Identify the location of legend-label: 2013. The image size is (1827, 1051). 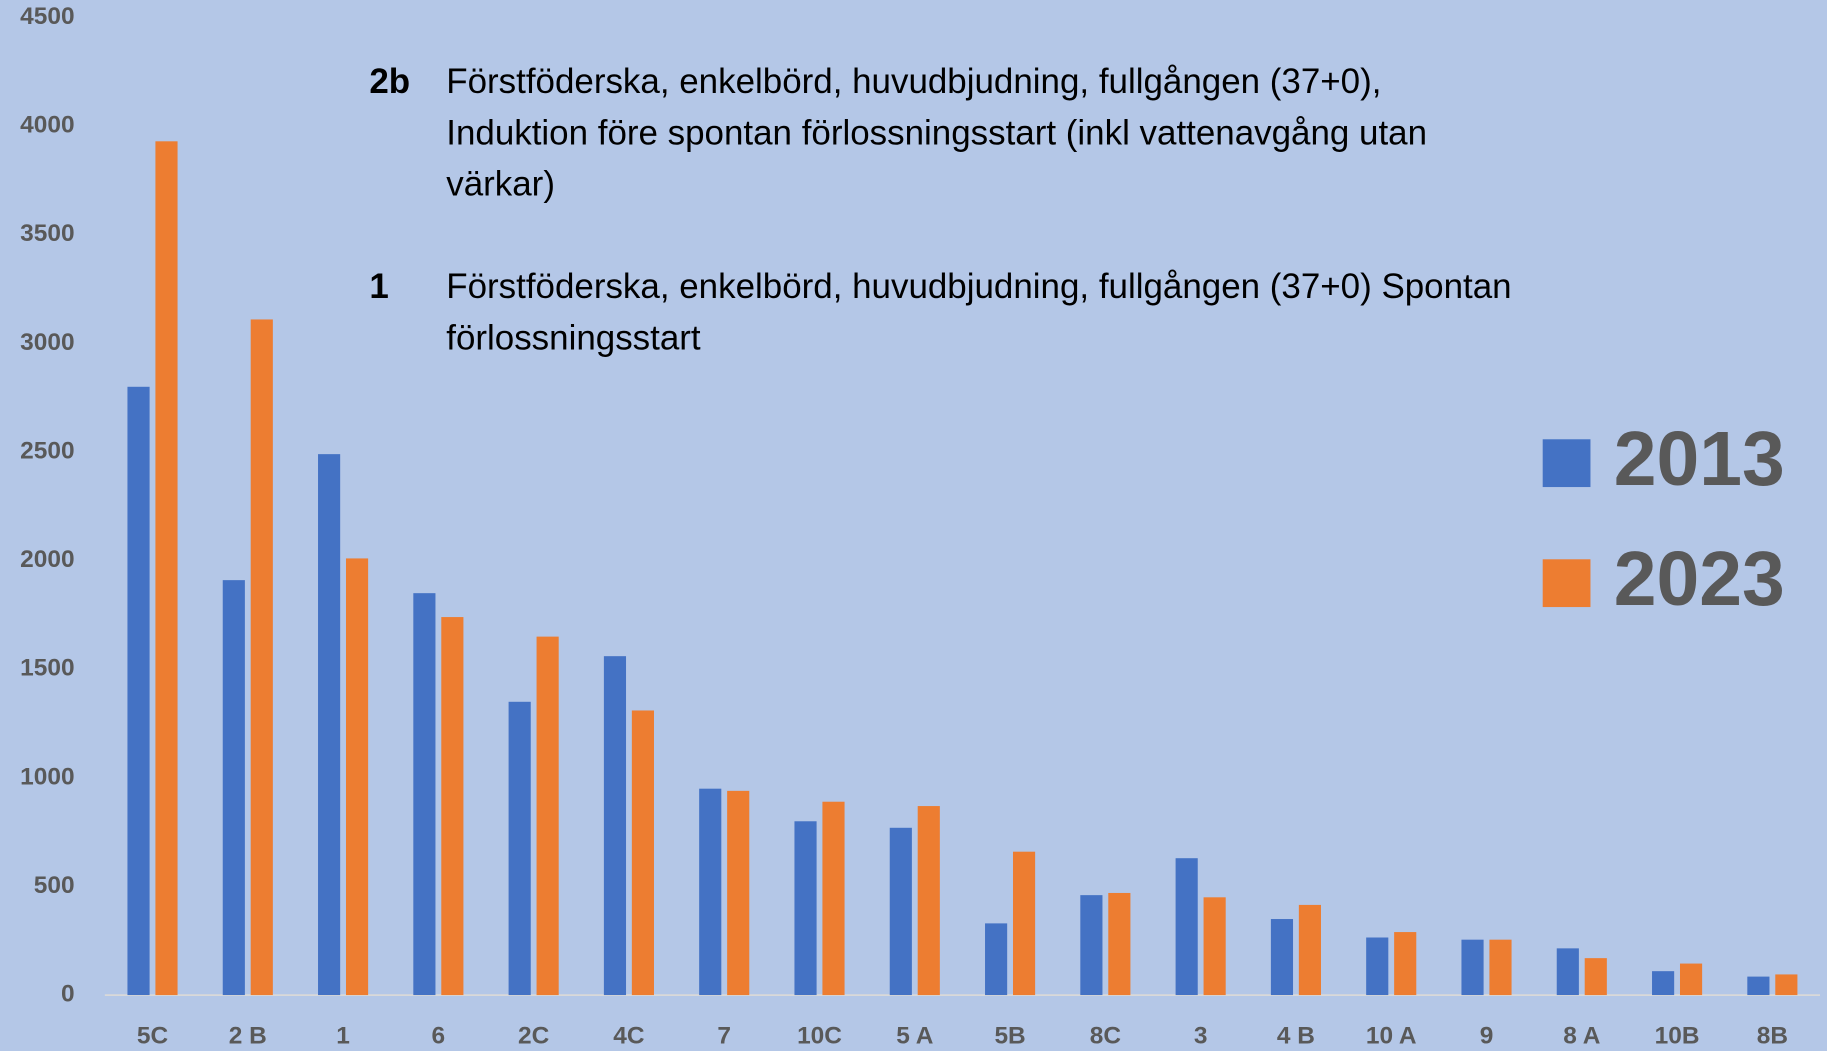
(1699, 459).